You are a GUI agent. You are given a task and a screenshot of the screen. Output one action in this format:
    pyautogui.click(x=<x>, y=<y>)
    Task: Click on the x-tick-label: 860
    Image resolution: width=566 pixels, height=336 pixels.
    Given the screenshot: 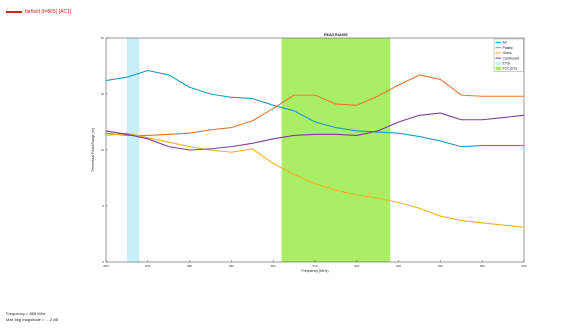 What is the action you would take?
    pyautogui.click(x=105, y=266)
    